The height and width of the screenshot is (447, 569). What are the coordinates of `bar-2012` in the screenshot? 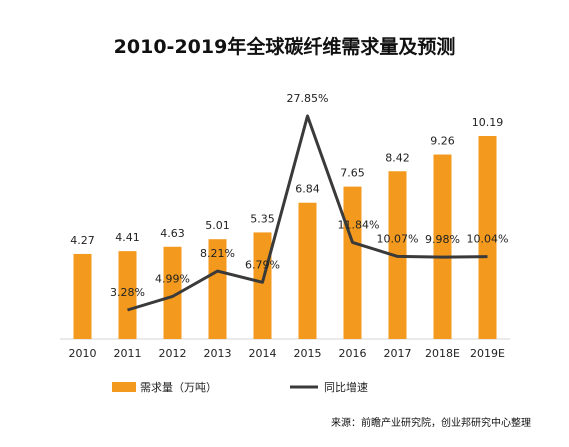 It's located at (172, 292).